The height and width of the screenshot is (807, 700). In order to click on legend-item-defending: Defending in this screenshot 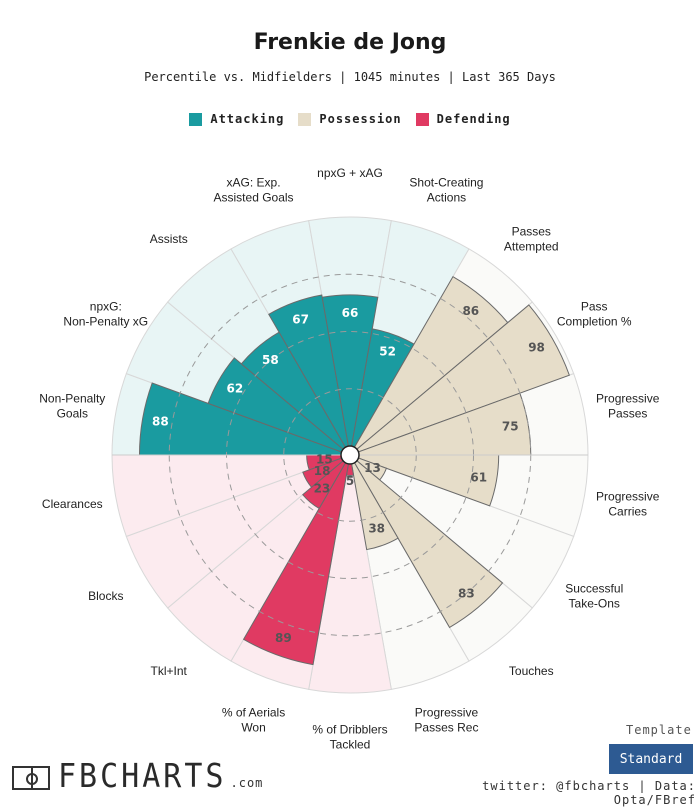, I will do `click(463, 119)`.